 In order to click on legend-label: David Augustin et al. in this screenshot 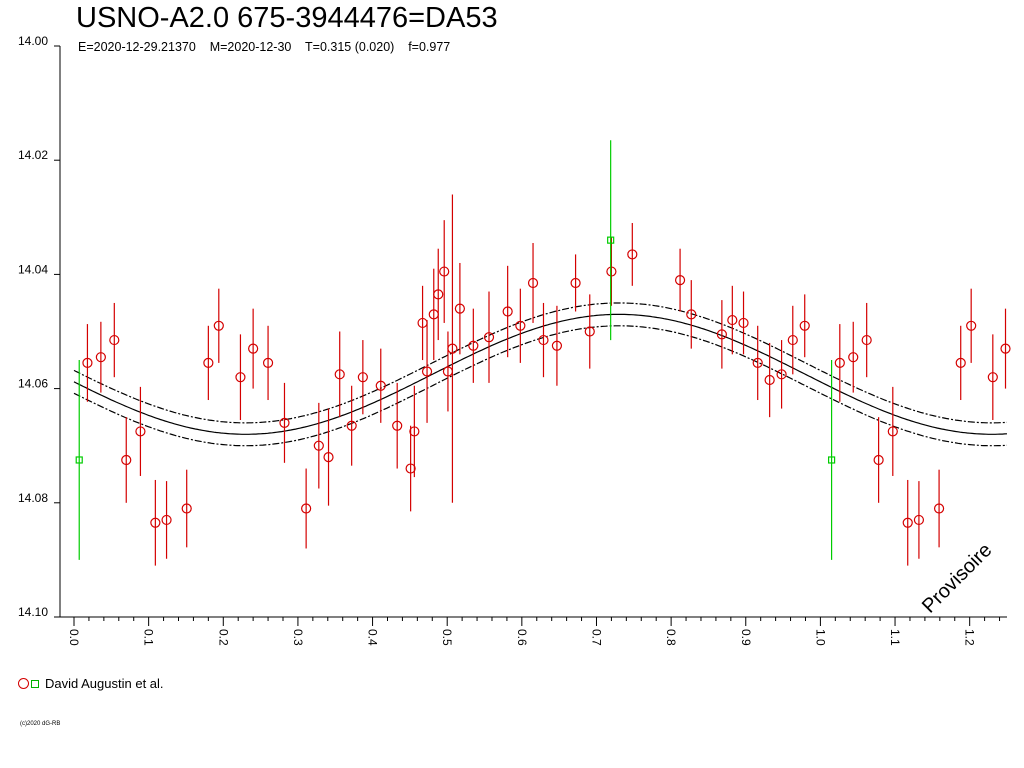, I will do `click(104, 683)`.